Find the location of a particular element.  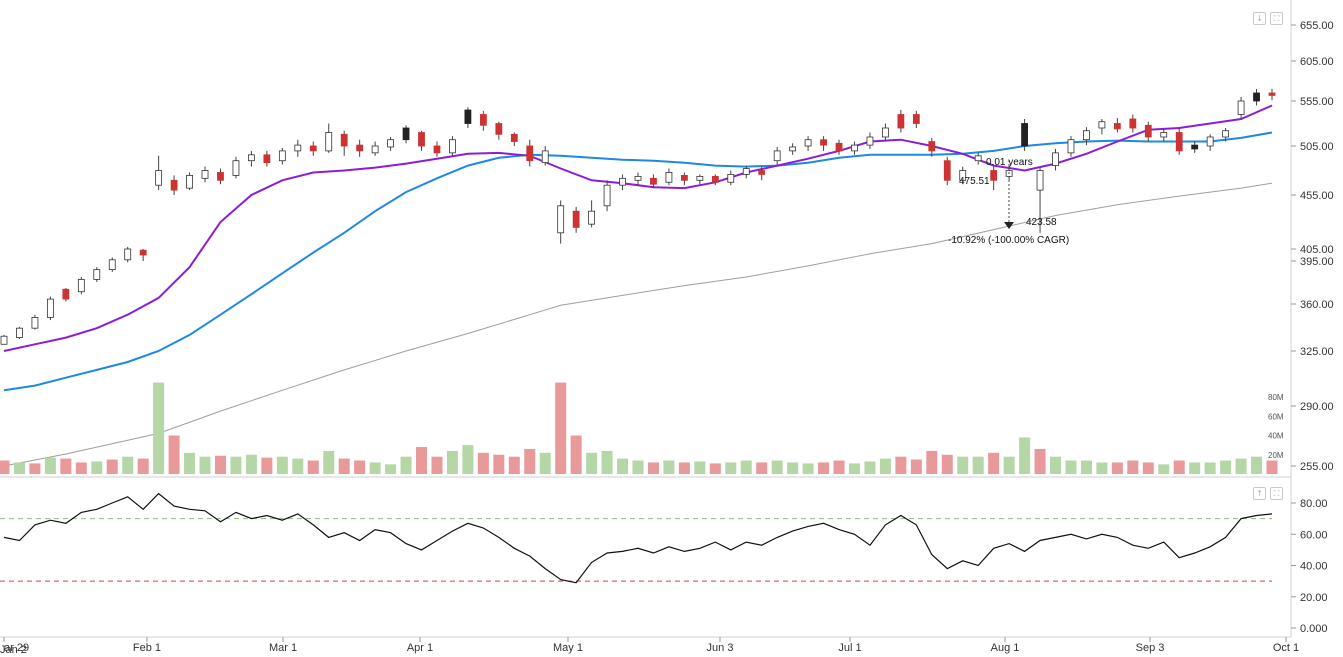

measure-low-label: 423.58 is located at coordinates (1041, 222).